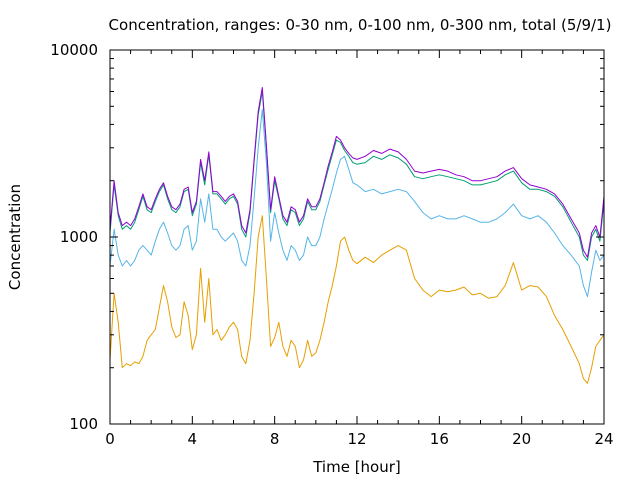  What do you see at coordinates (83, 424) in the screenshot?
I see `y-tick-label: 100` at bounding box center [83, 424].